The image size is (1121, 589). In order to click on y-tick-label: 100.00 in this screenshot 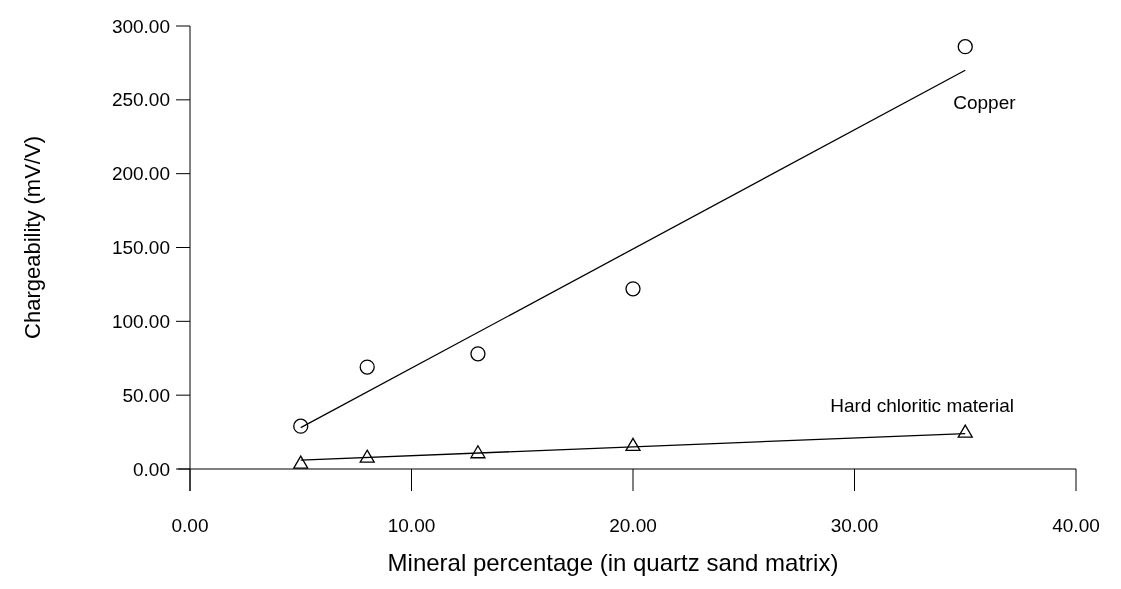, I will do `click(140, 321)`.